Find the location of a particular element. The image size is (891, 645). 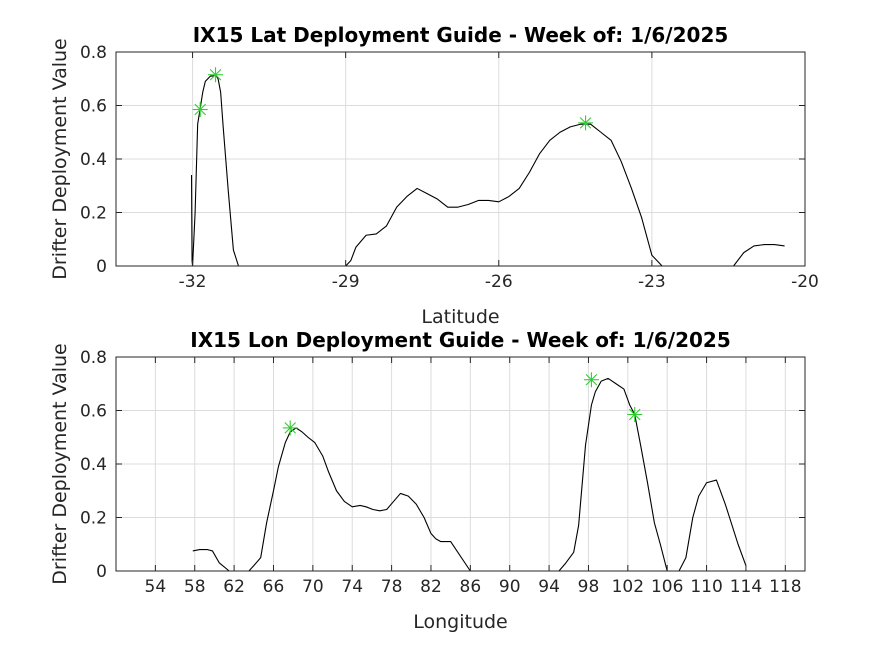

lon-chart-ylabel: Drifter Deployment Value is located at coordinates (60, 464).